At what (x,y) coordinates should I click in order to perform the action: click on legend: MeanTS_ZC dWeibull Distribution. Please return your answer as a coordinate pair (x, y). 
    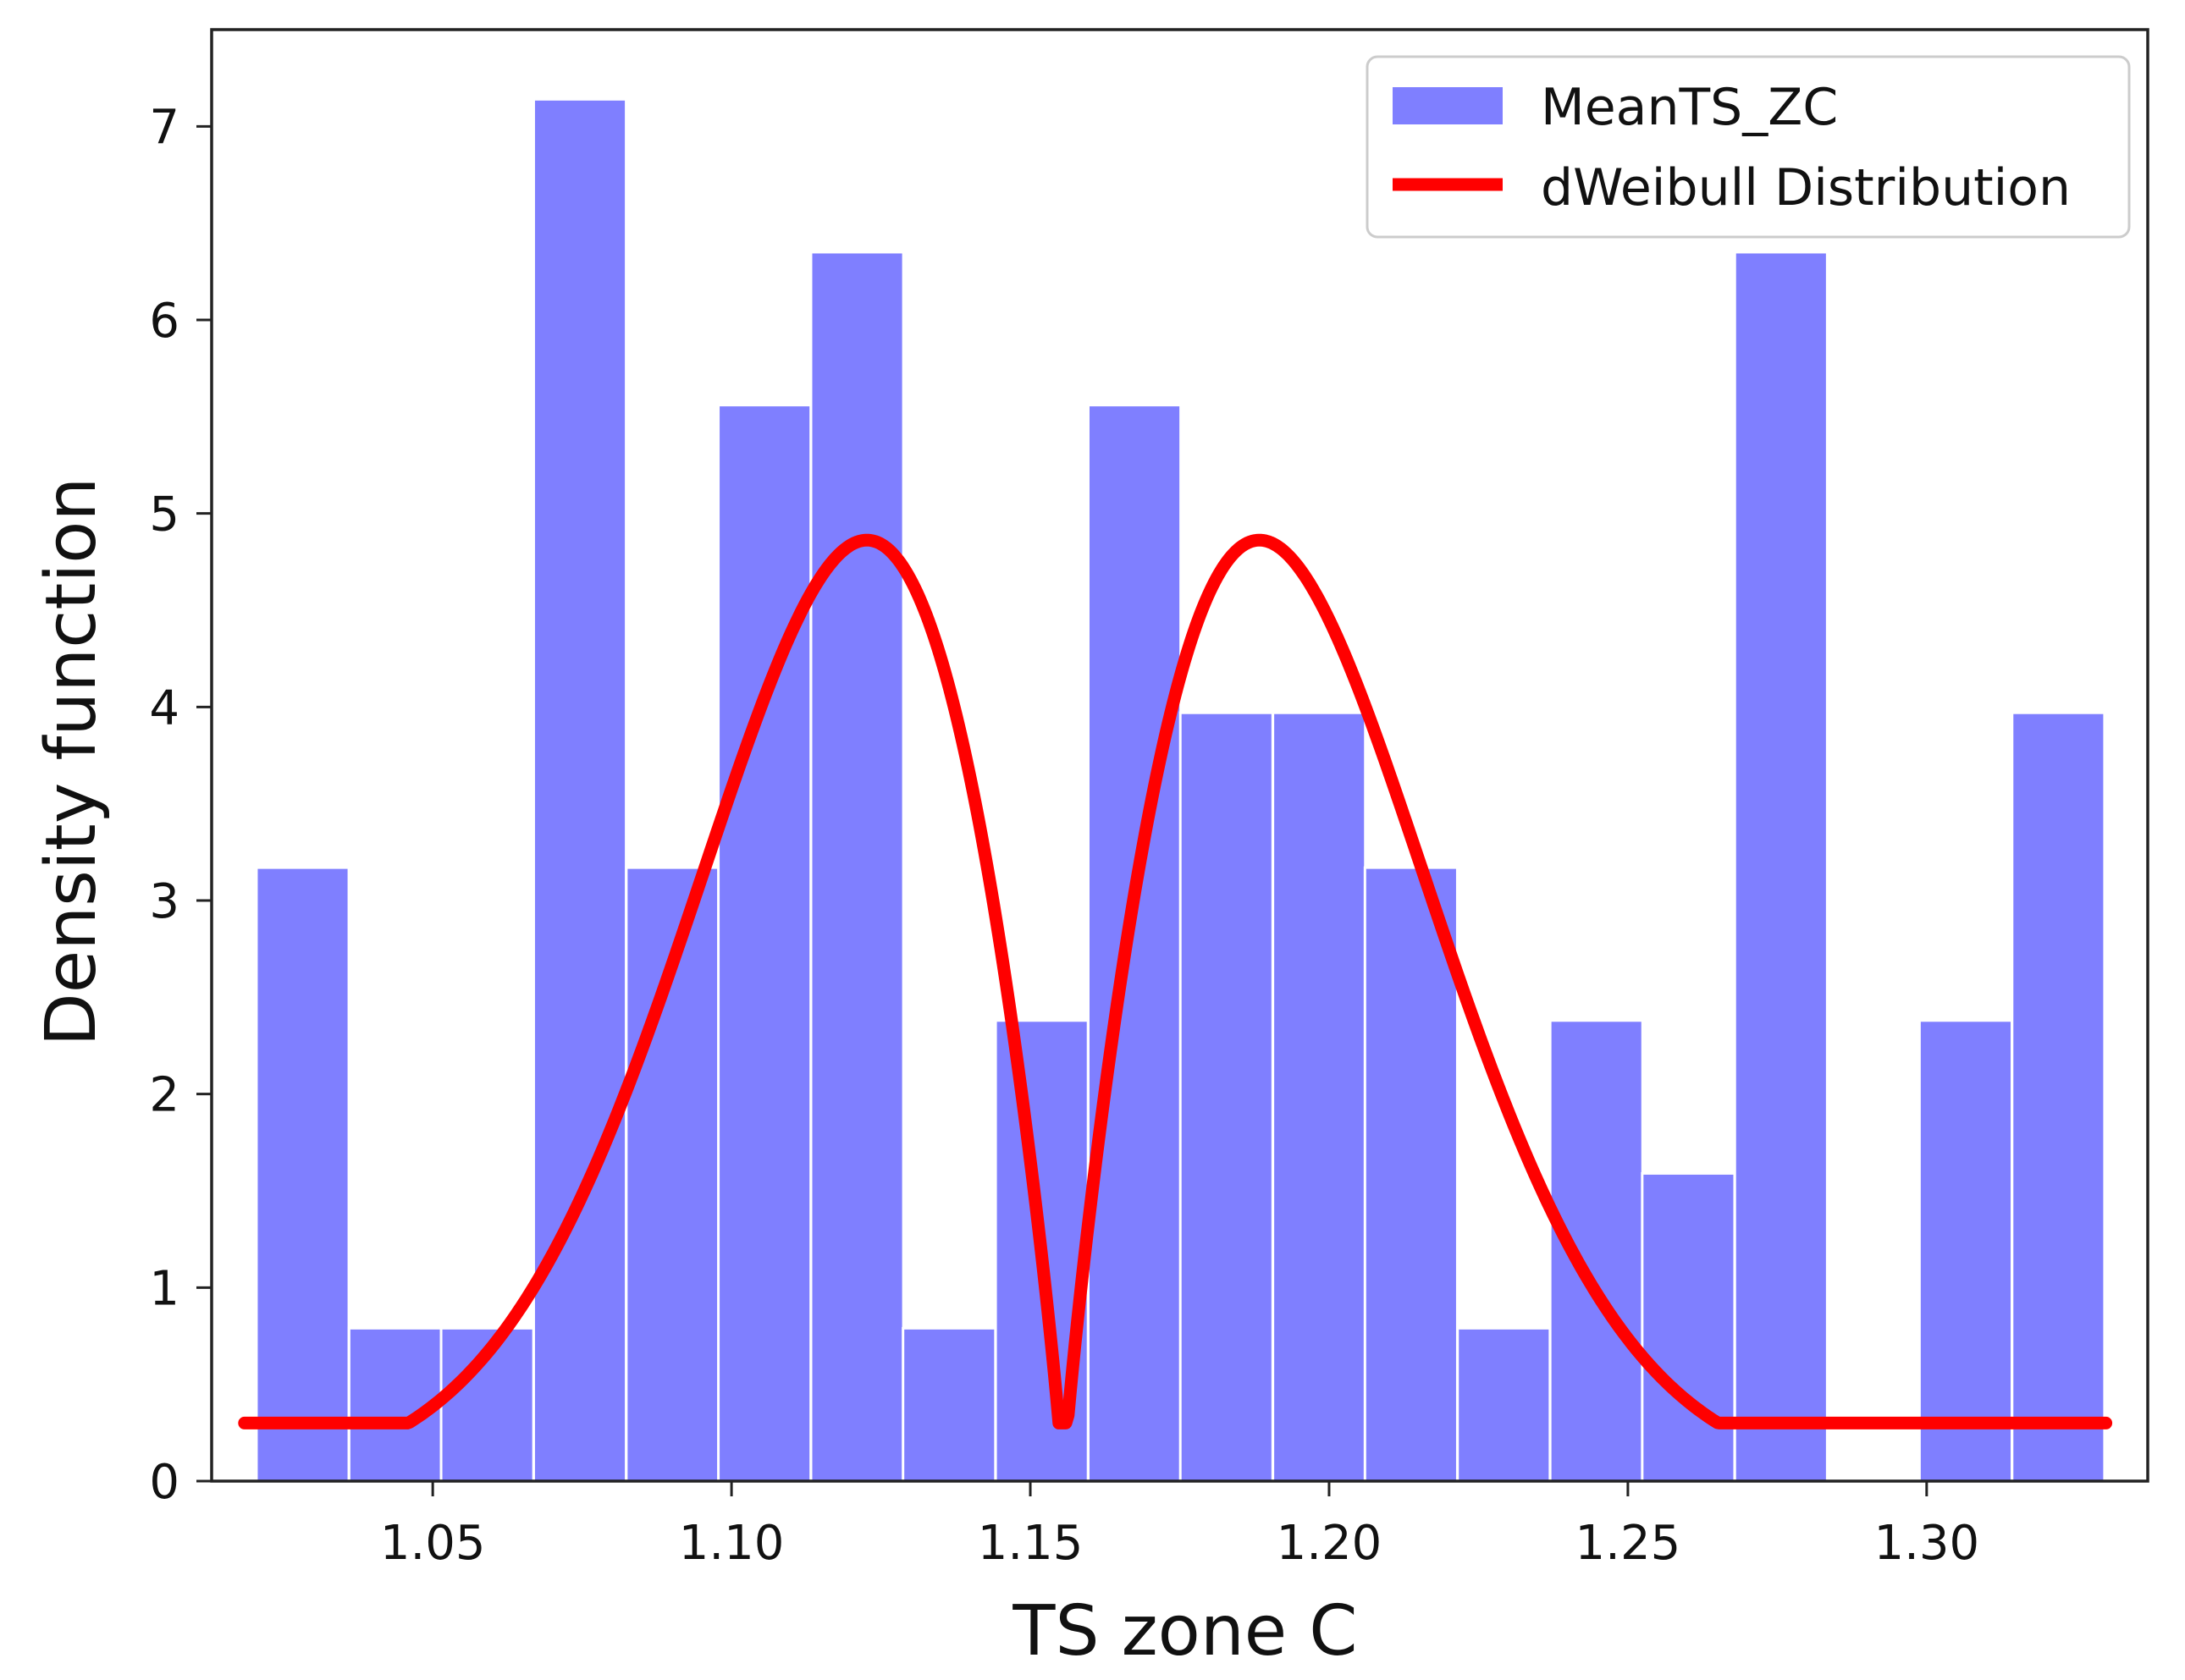
    Looking at the image, I should click on (1748, 147).